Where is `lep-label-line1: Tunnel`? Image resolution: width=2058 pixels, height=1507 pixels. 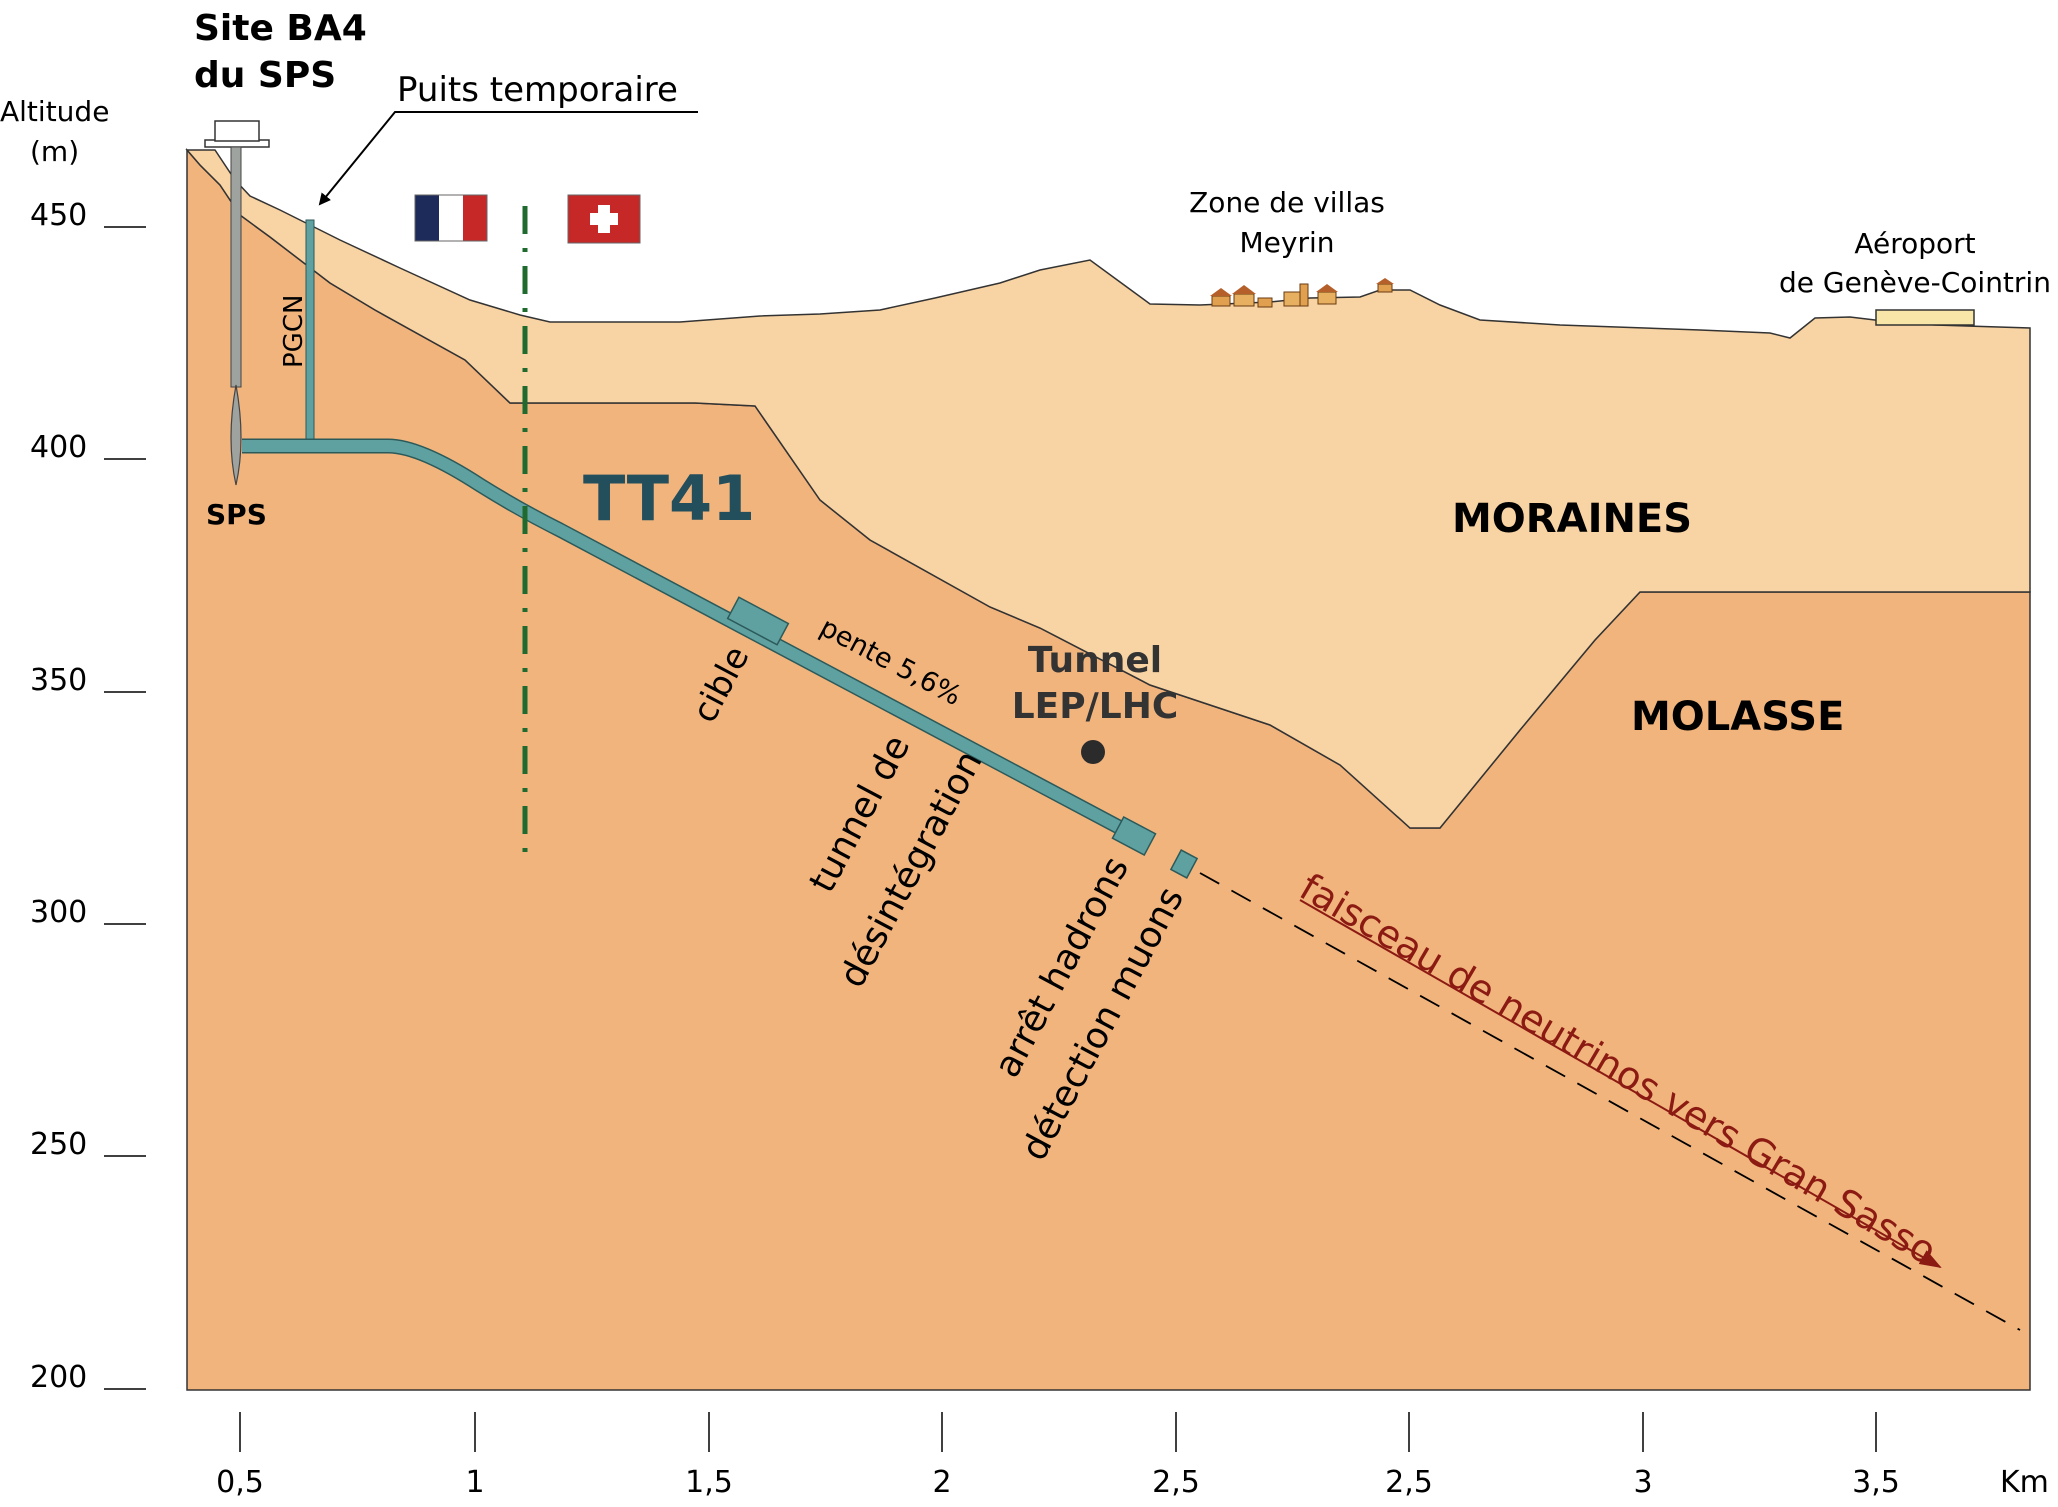
lep-label-line1: Tunnel is located at coordinates (1095, 660).